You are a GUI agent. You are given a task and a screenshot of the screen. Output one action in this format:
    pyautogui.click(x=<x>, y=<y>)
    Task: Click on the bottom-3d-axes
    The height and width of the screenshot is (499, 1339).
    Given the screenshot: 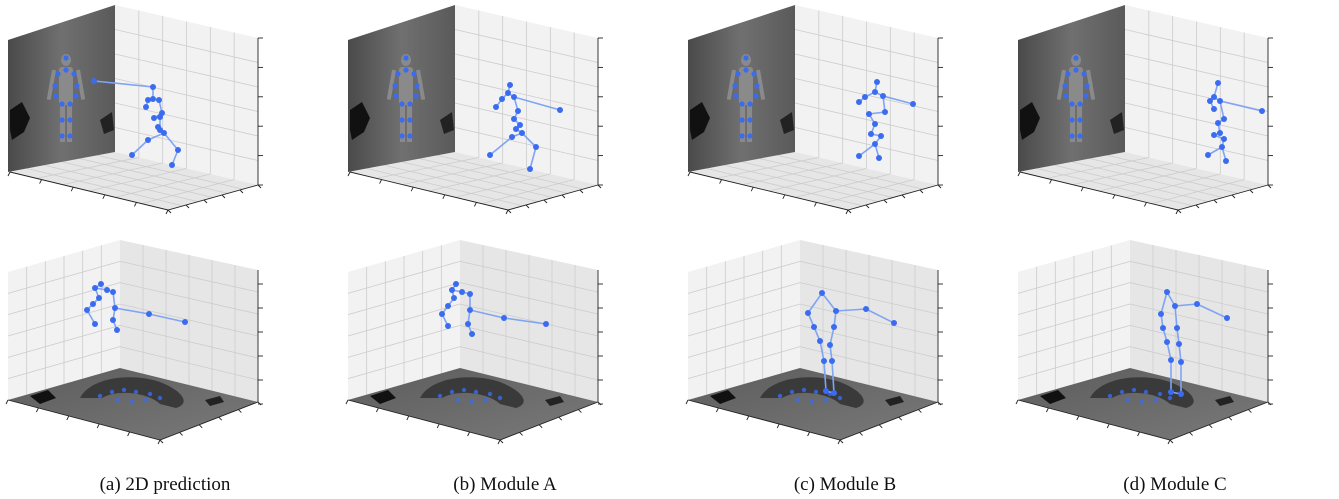 What is the action you would take?
    pyautogui.click(x=814, y=342)
    